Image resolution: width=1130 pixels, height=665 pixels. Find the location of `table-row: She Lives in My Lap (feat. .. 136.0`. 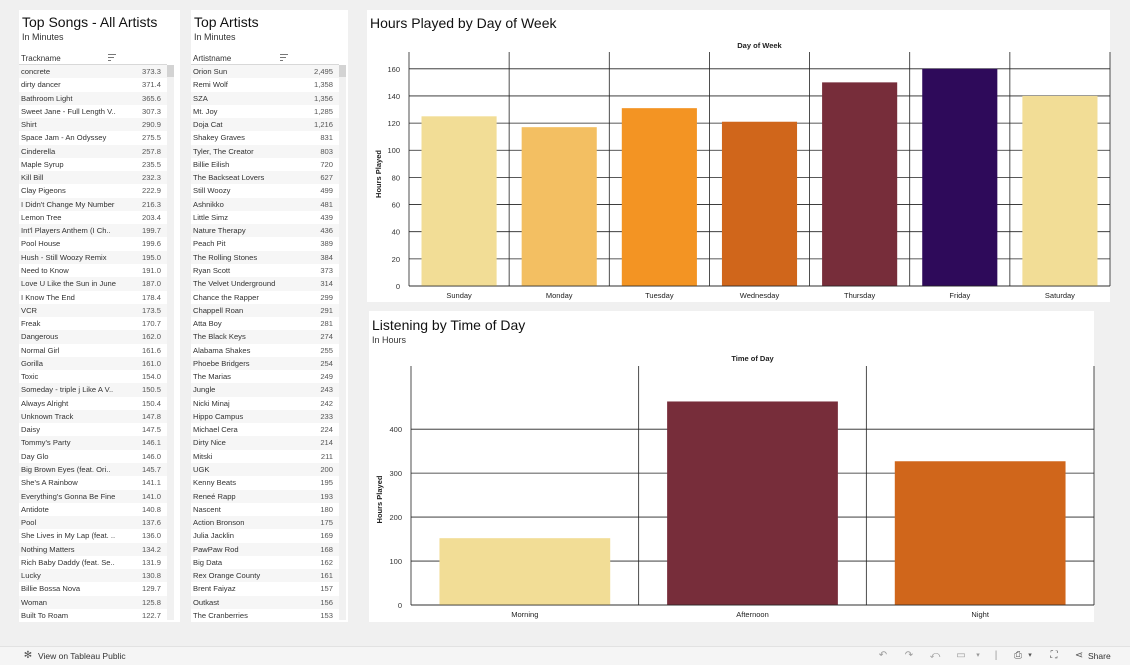

table-row: She Lives in My Lap (feat. .. 136.0 is located at coordinates (93, 535).